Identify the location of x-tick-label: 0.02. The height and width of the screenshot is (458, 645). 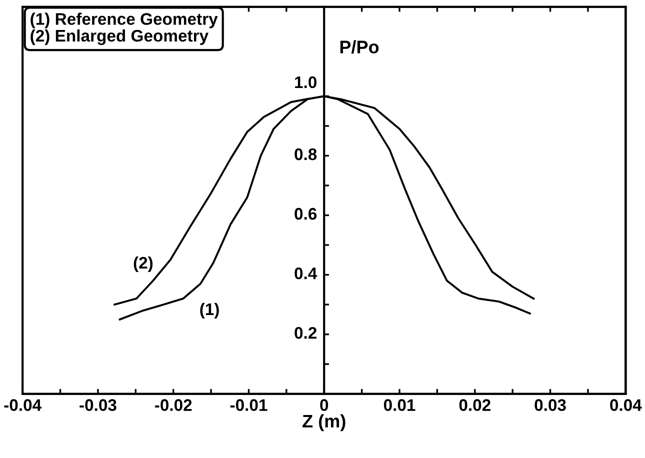
(474, 405).